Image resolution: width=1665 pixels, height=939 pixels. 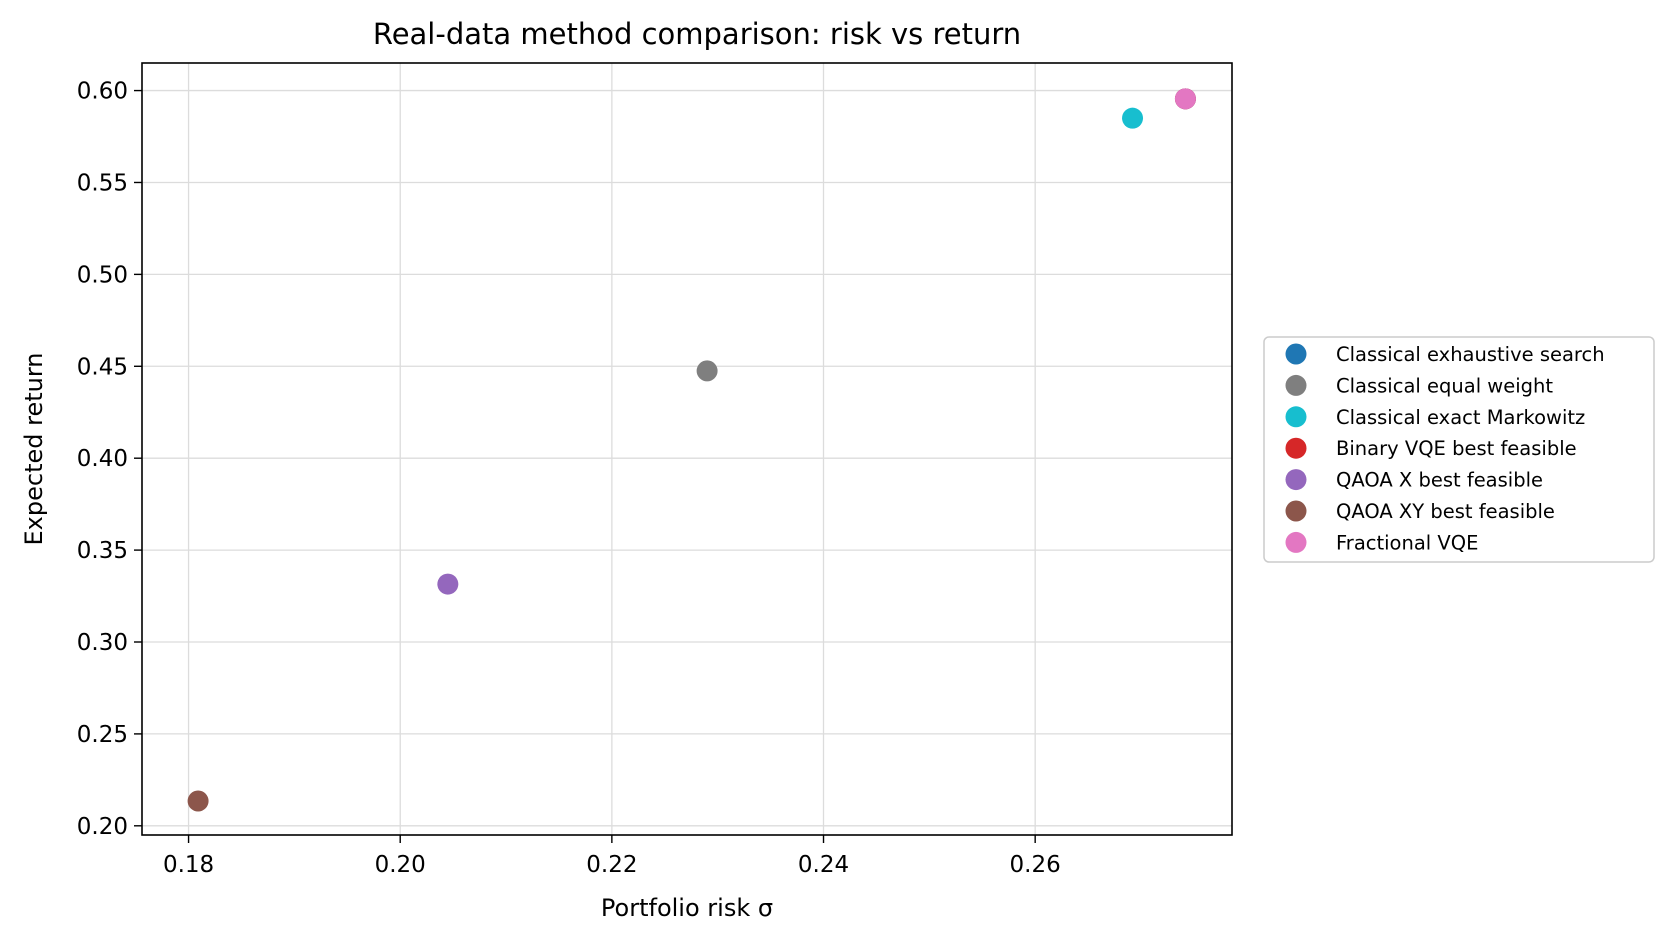 I want to click on x-tick-label: 0.20, so click(x=400, y=865).